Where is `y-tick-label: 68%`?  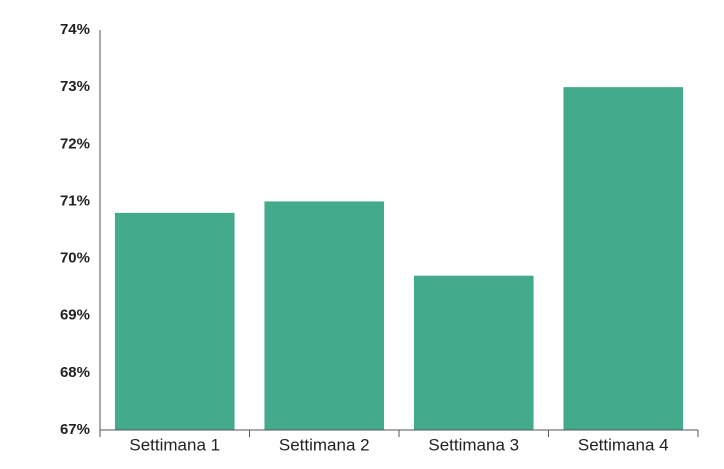
y-tick-label: 68% is located at coordinates (75, 372).